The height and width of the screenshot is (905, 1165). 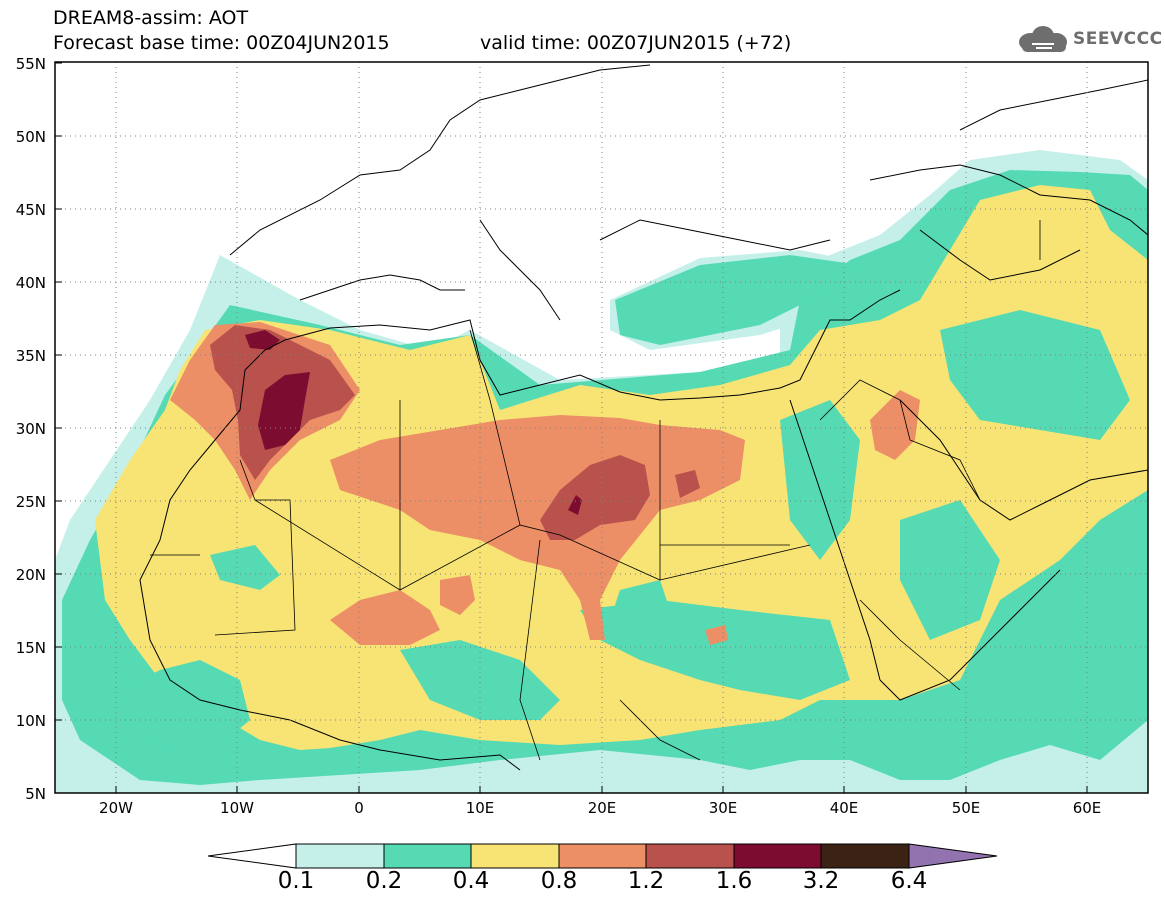 What do you see at coordinates (480, 808) in the screenshot?
I see `lon-label: 10E` at bounding box center [480, 808].